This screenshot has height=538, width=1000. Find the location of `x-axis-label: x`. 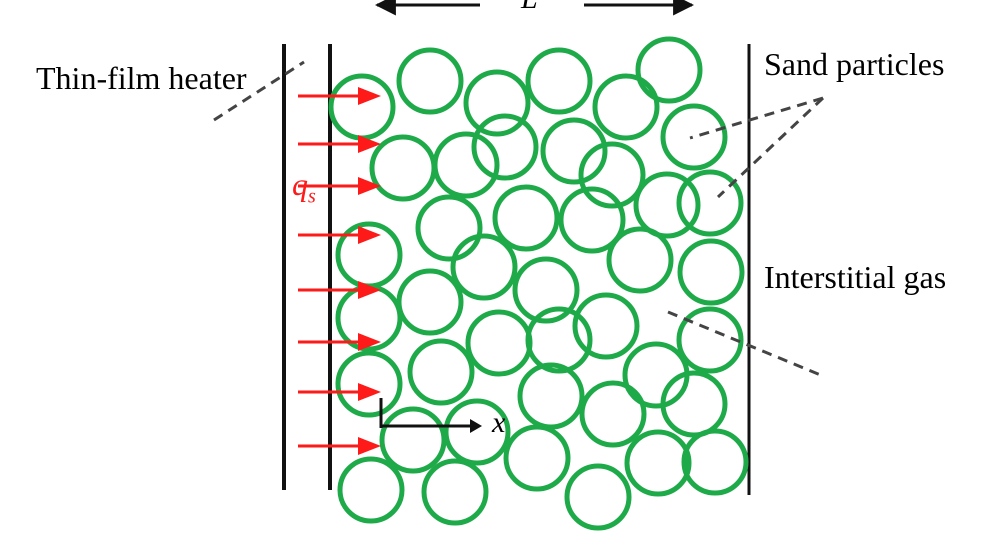

x-axis-label: x is located at coordinates (499, 422).